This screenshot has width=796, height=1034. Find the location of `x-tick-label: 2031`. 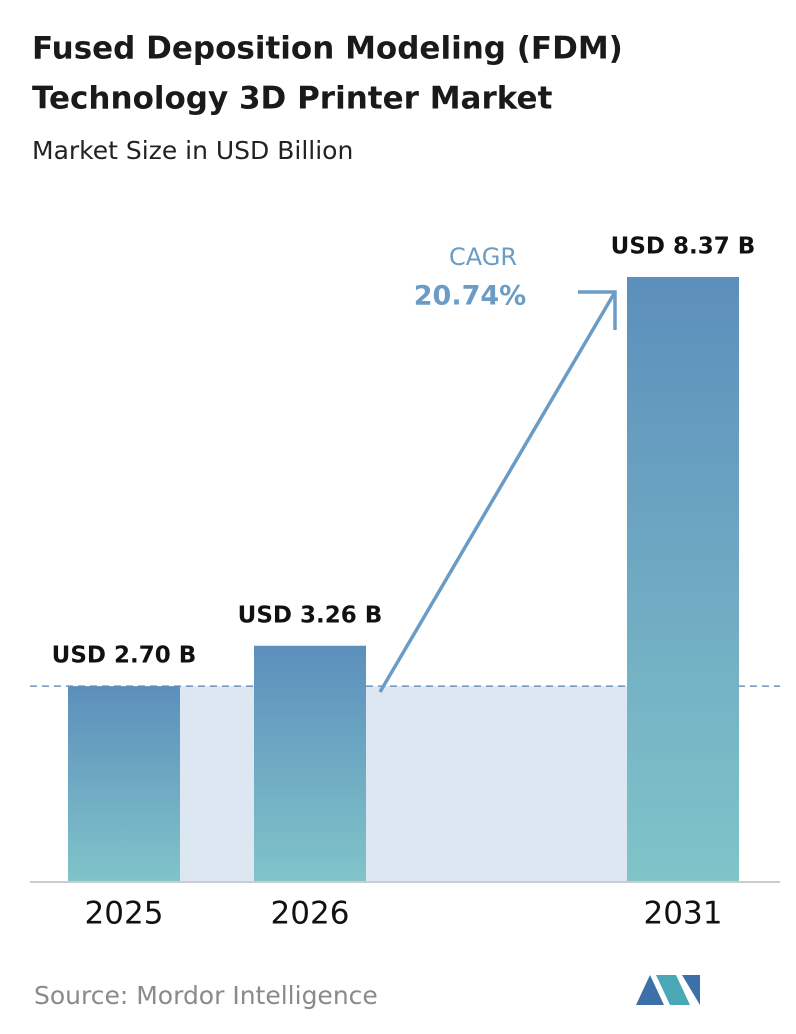

x-tick-label: 2031 is located at coordinates (683, 914).